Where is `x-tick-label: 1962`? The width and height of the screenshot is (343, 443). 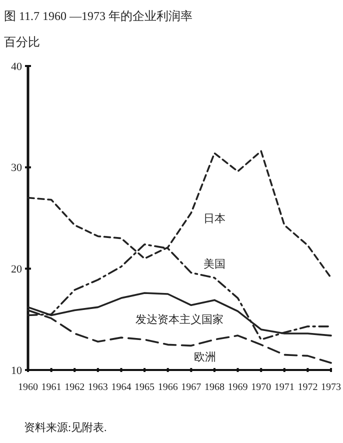
x-tick-label: 1962 is located at coordinates (74, 387).